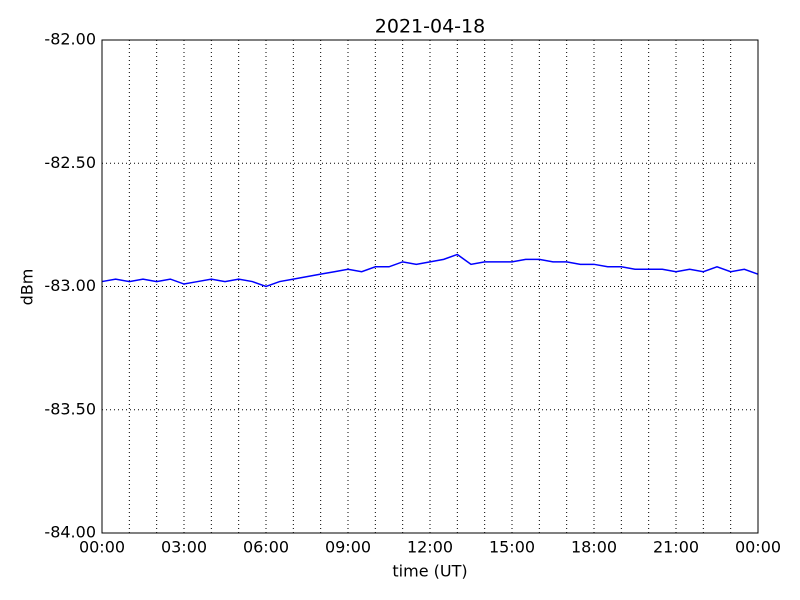 Image resolution: width=800 pixels, height=600 pixels. Describe the element at coordinates (70, 408) in the screenshot. I see `y-tick-label: -83.50` at that location.